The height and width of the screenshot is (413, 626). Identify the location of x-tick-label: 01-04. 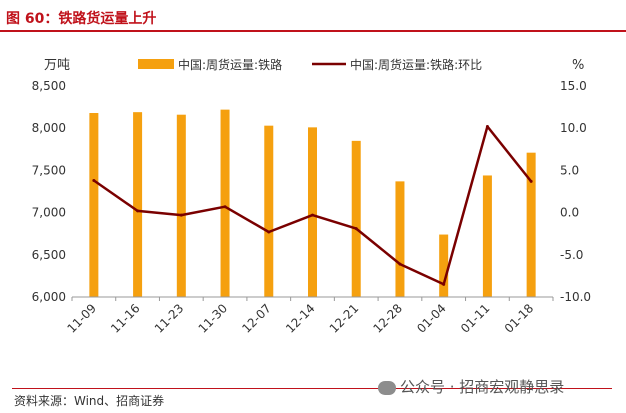
(431, 318).